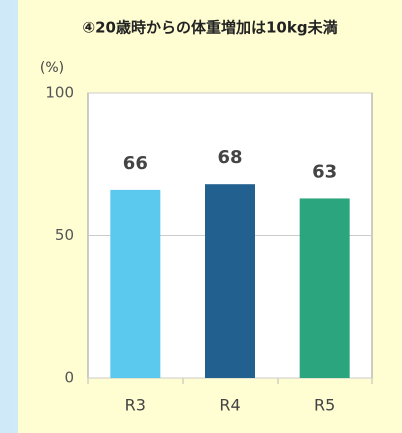 This screenshot has height=433, width=402. Describe the element at coordinates (324, 405) in the screenshot. I see `x-tick-label: R5` at that location.